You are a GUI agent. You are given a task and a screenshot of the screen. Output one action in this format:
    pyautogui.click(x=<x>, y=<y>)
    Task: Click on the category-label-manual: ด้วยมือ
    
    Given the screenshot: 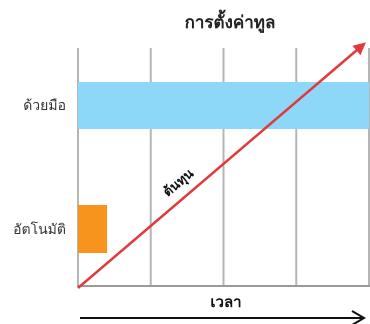 What is the action you would take?
    pyautogui.click(x=44, y=106)
    